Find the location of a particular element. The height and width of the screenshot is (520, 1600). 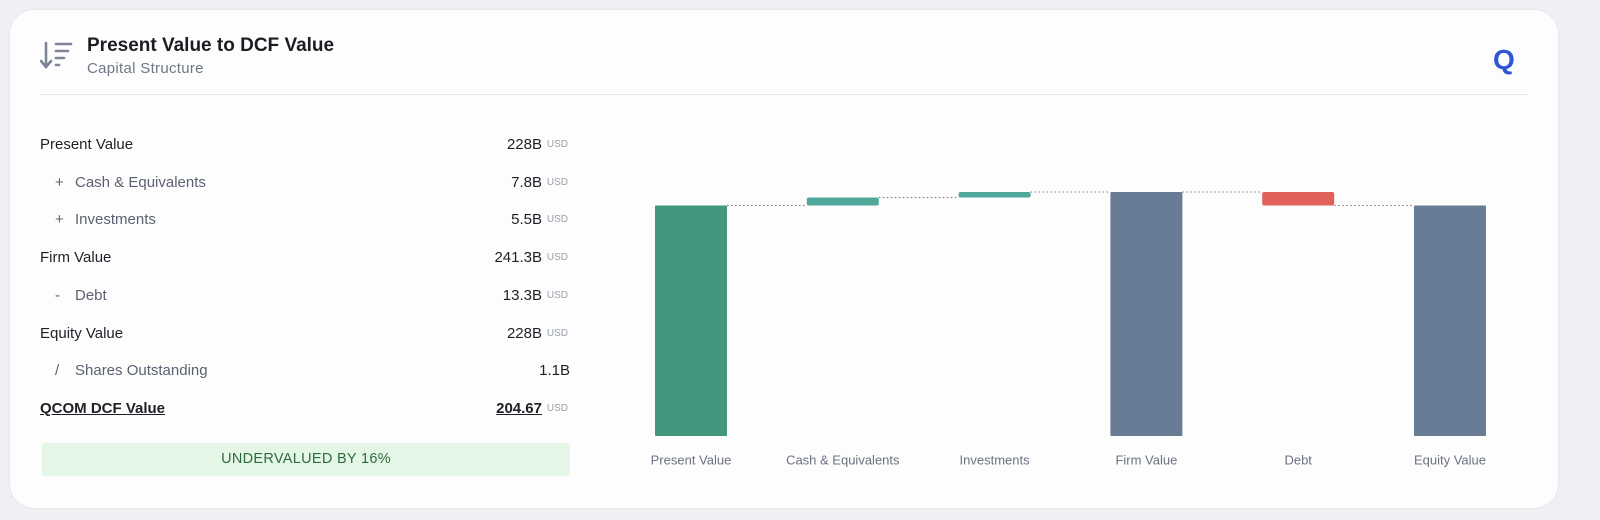

row-label: Cash & Equivalents is located at coordinates (140, 182).